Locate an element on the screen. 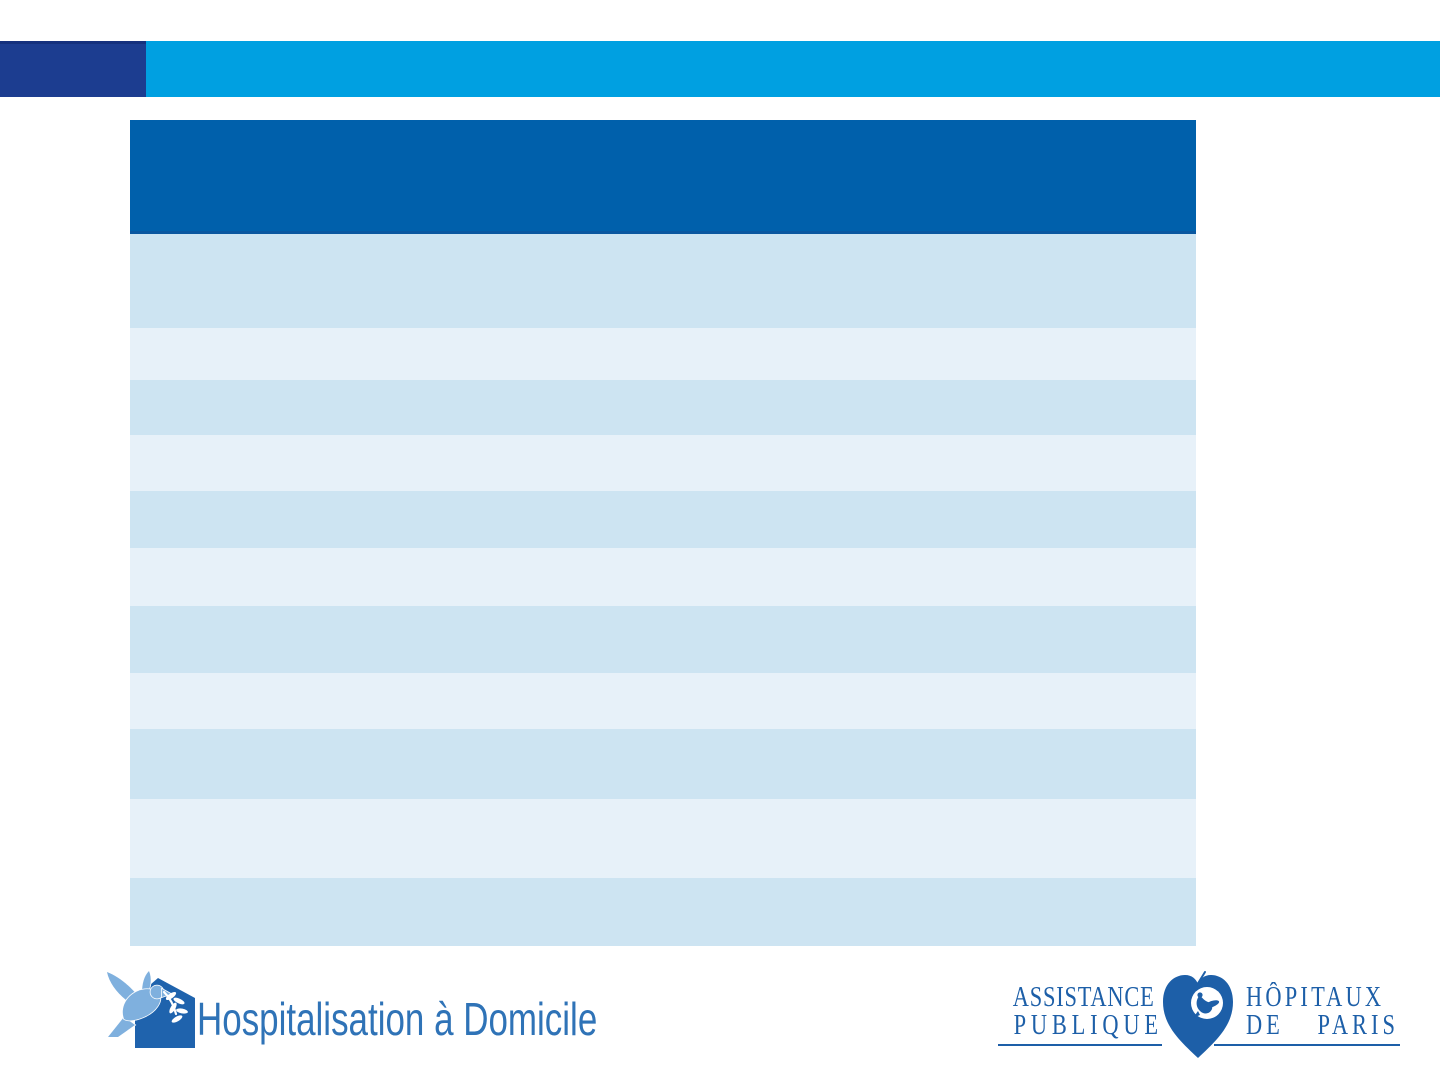 The image size is (1440, 1080). aphp-left-line2: PUBLIQUE is located at coordinates (1088, 1025).